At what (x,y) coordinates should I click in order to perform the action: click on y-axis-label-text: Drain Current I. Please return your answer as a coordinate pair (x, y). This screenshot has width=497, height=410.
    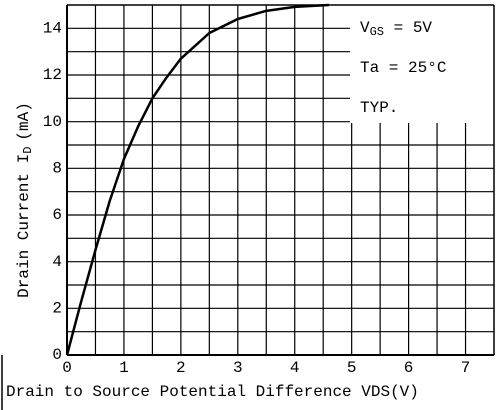
    Looking at the image, I should click on (24, 226).